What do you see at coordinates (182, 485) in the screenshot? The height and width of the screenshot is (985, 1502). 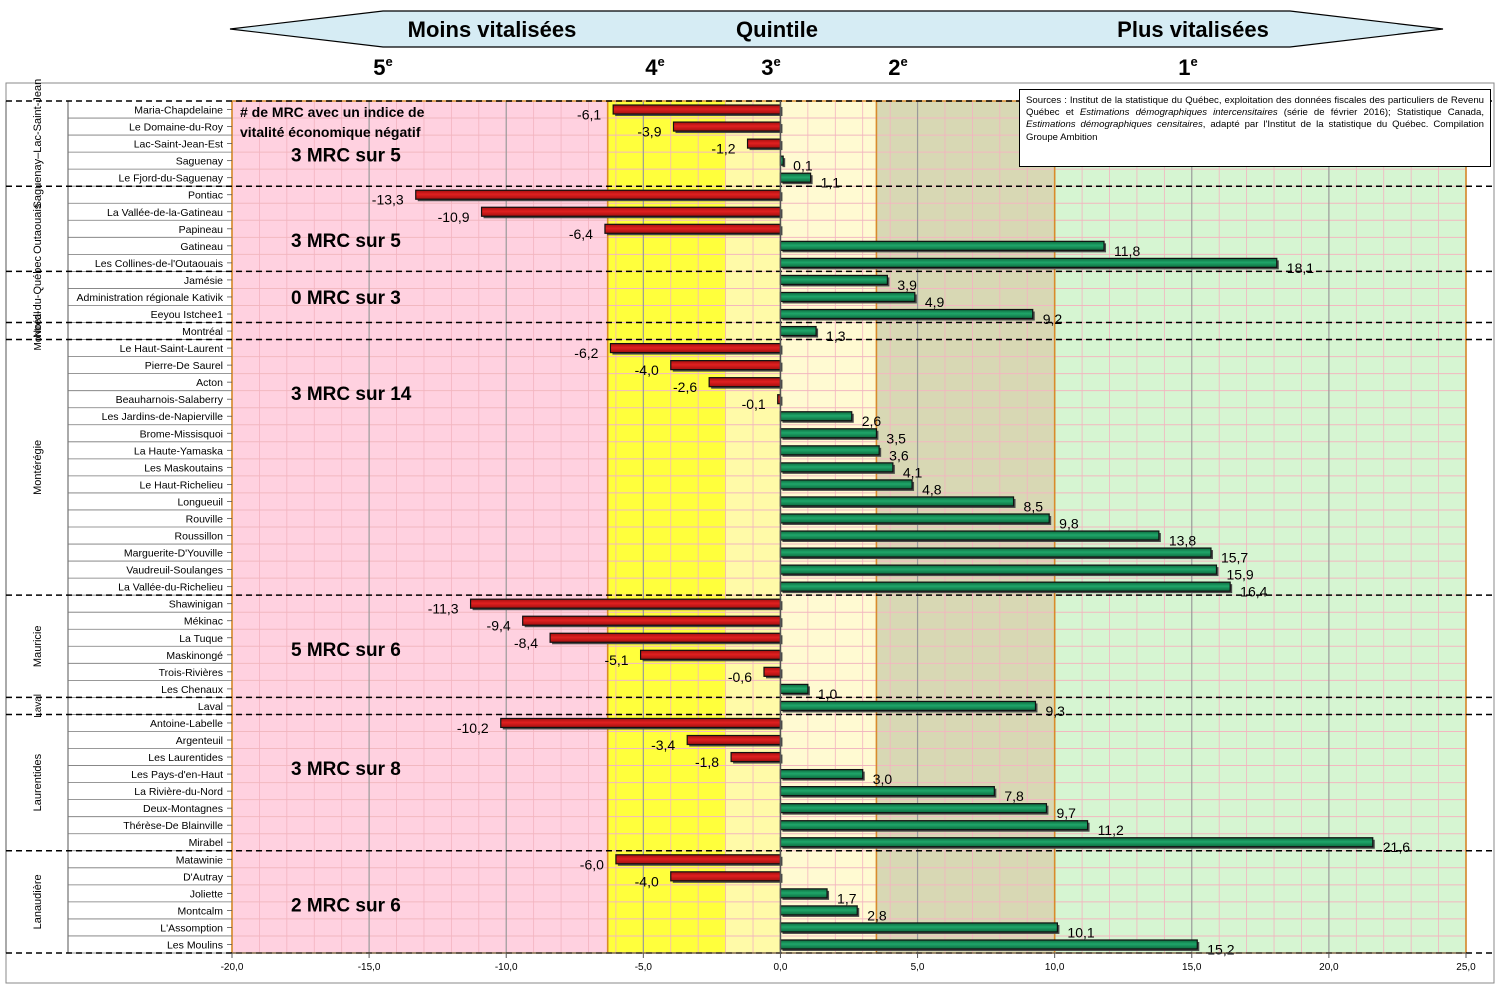 I see `mrc-label-le-haut-richelieu: Le Haut-Richelieu` at bounding box center [182, 485].